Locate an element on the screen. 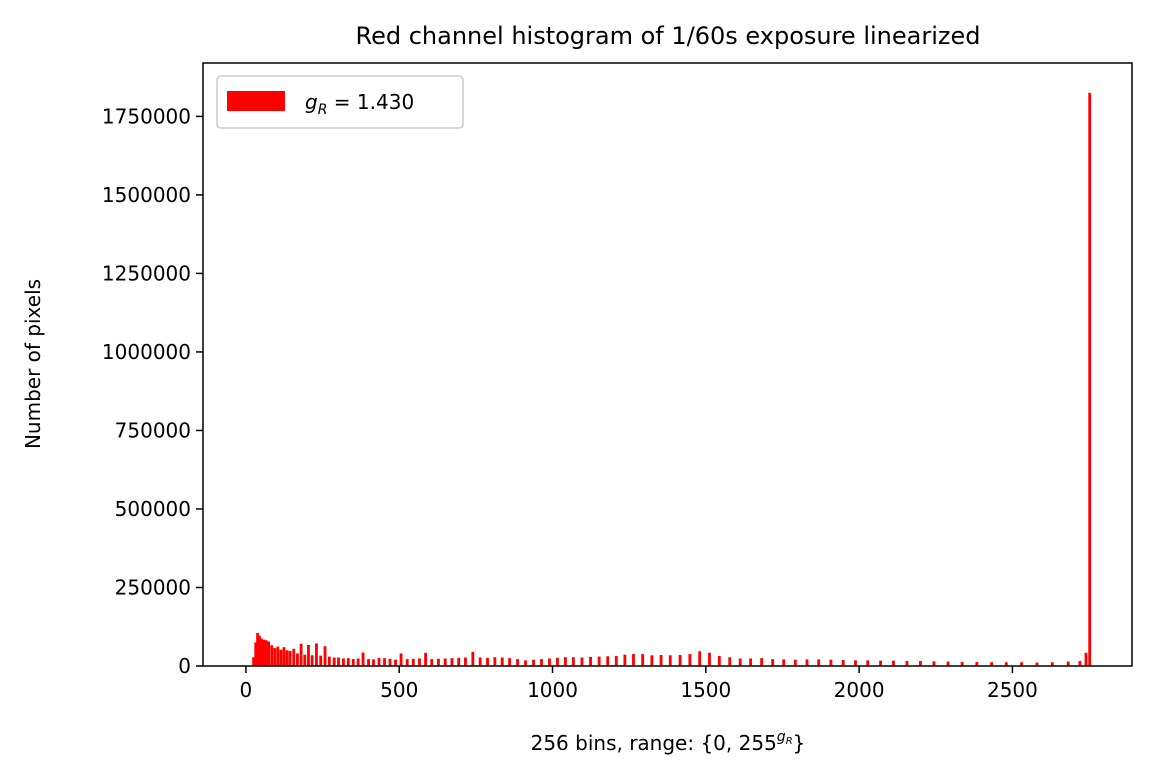 Image resolution: width=1156 pixels, height=777 pixels. x-axis-label-exponent: g is located at coordinates (781, 737).